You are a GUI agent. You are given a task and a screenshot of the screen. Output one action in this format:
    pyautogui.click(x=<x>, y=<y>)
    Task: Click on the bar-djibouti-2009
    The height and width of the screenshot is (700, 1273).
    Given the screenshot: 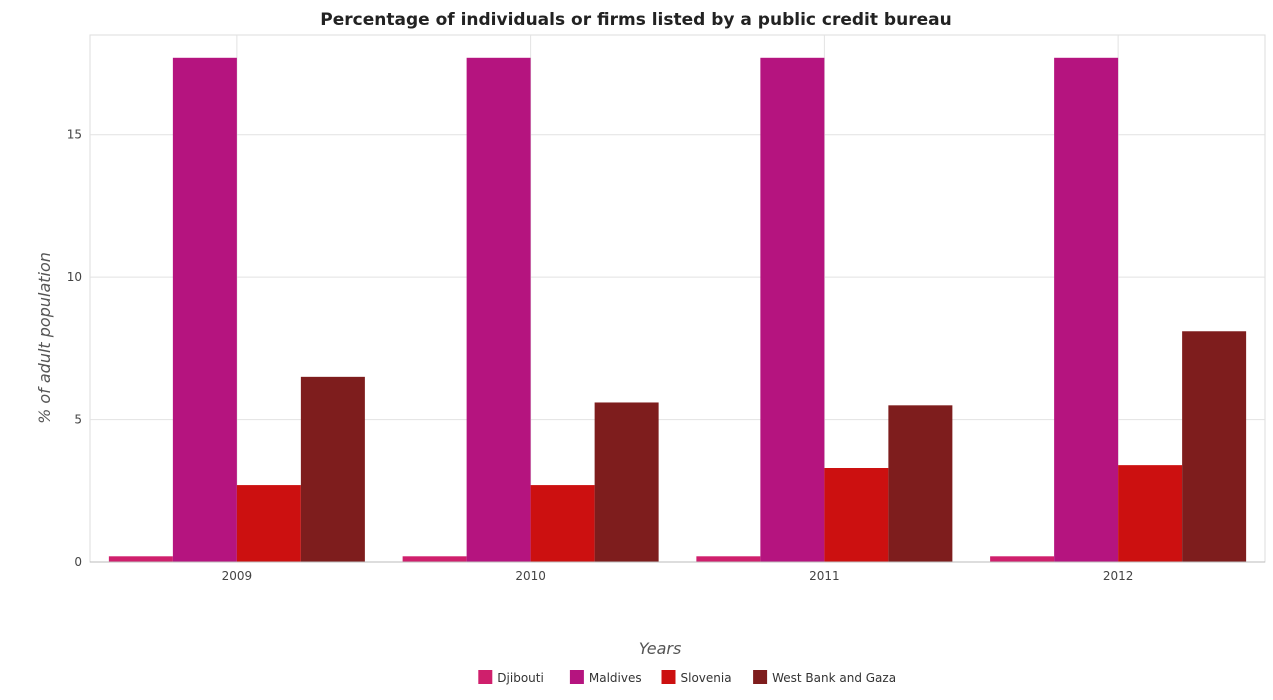 What is the action you would take?
    pyautogui.click(x=140, y=559)
    